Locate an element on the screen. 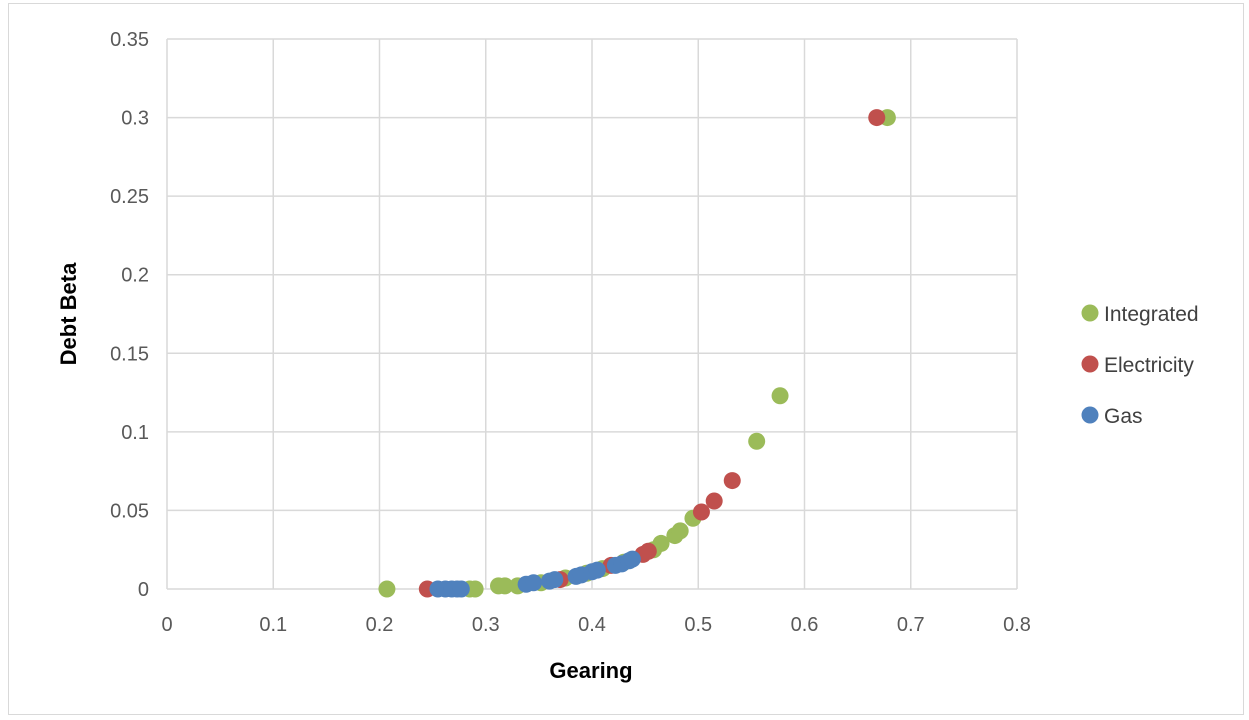 This screenshot has height=720, width=1249. x-tick-label: 0.6 is located at coordinates (805, 625).